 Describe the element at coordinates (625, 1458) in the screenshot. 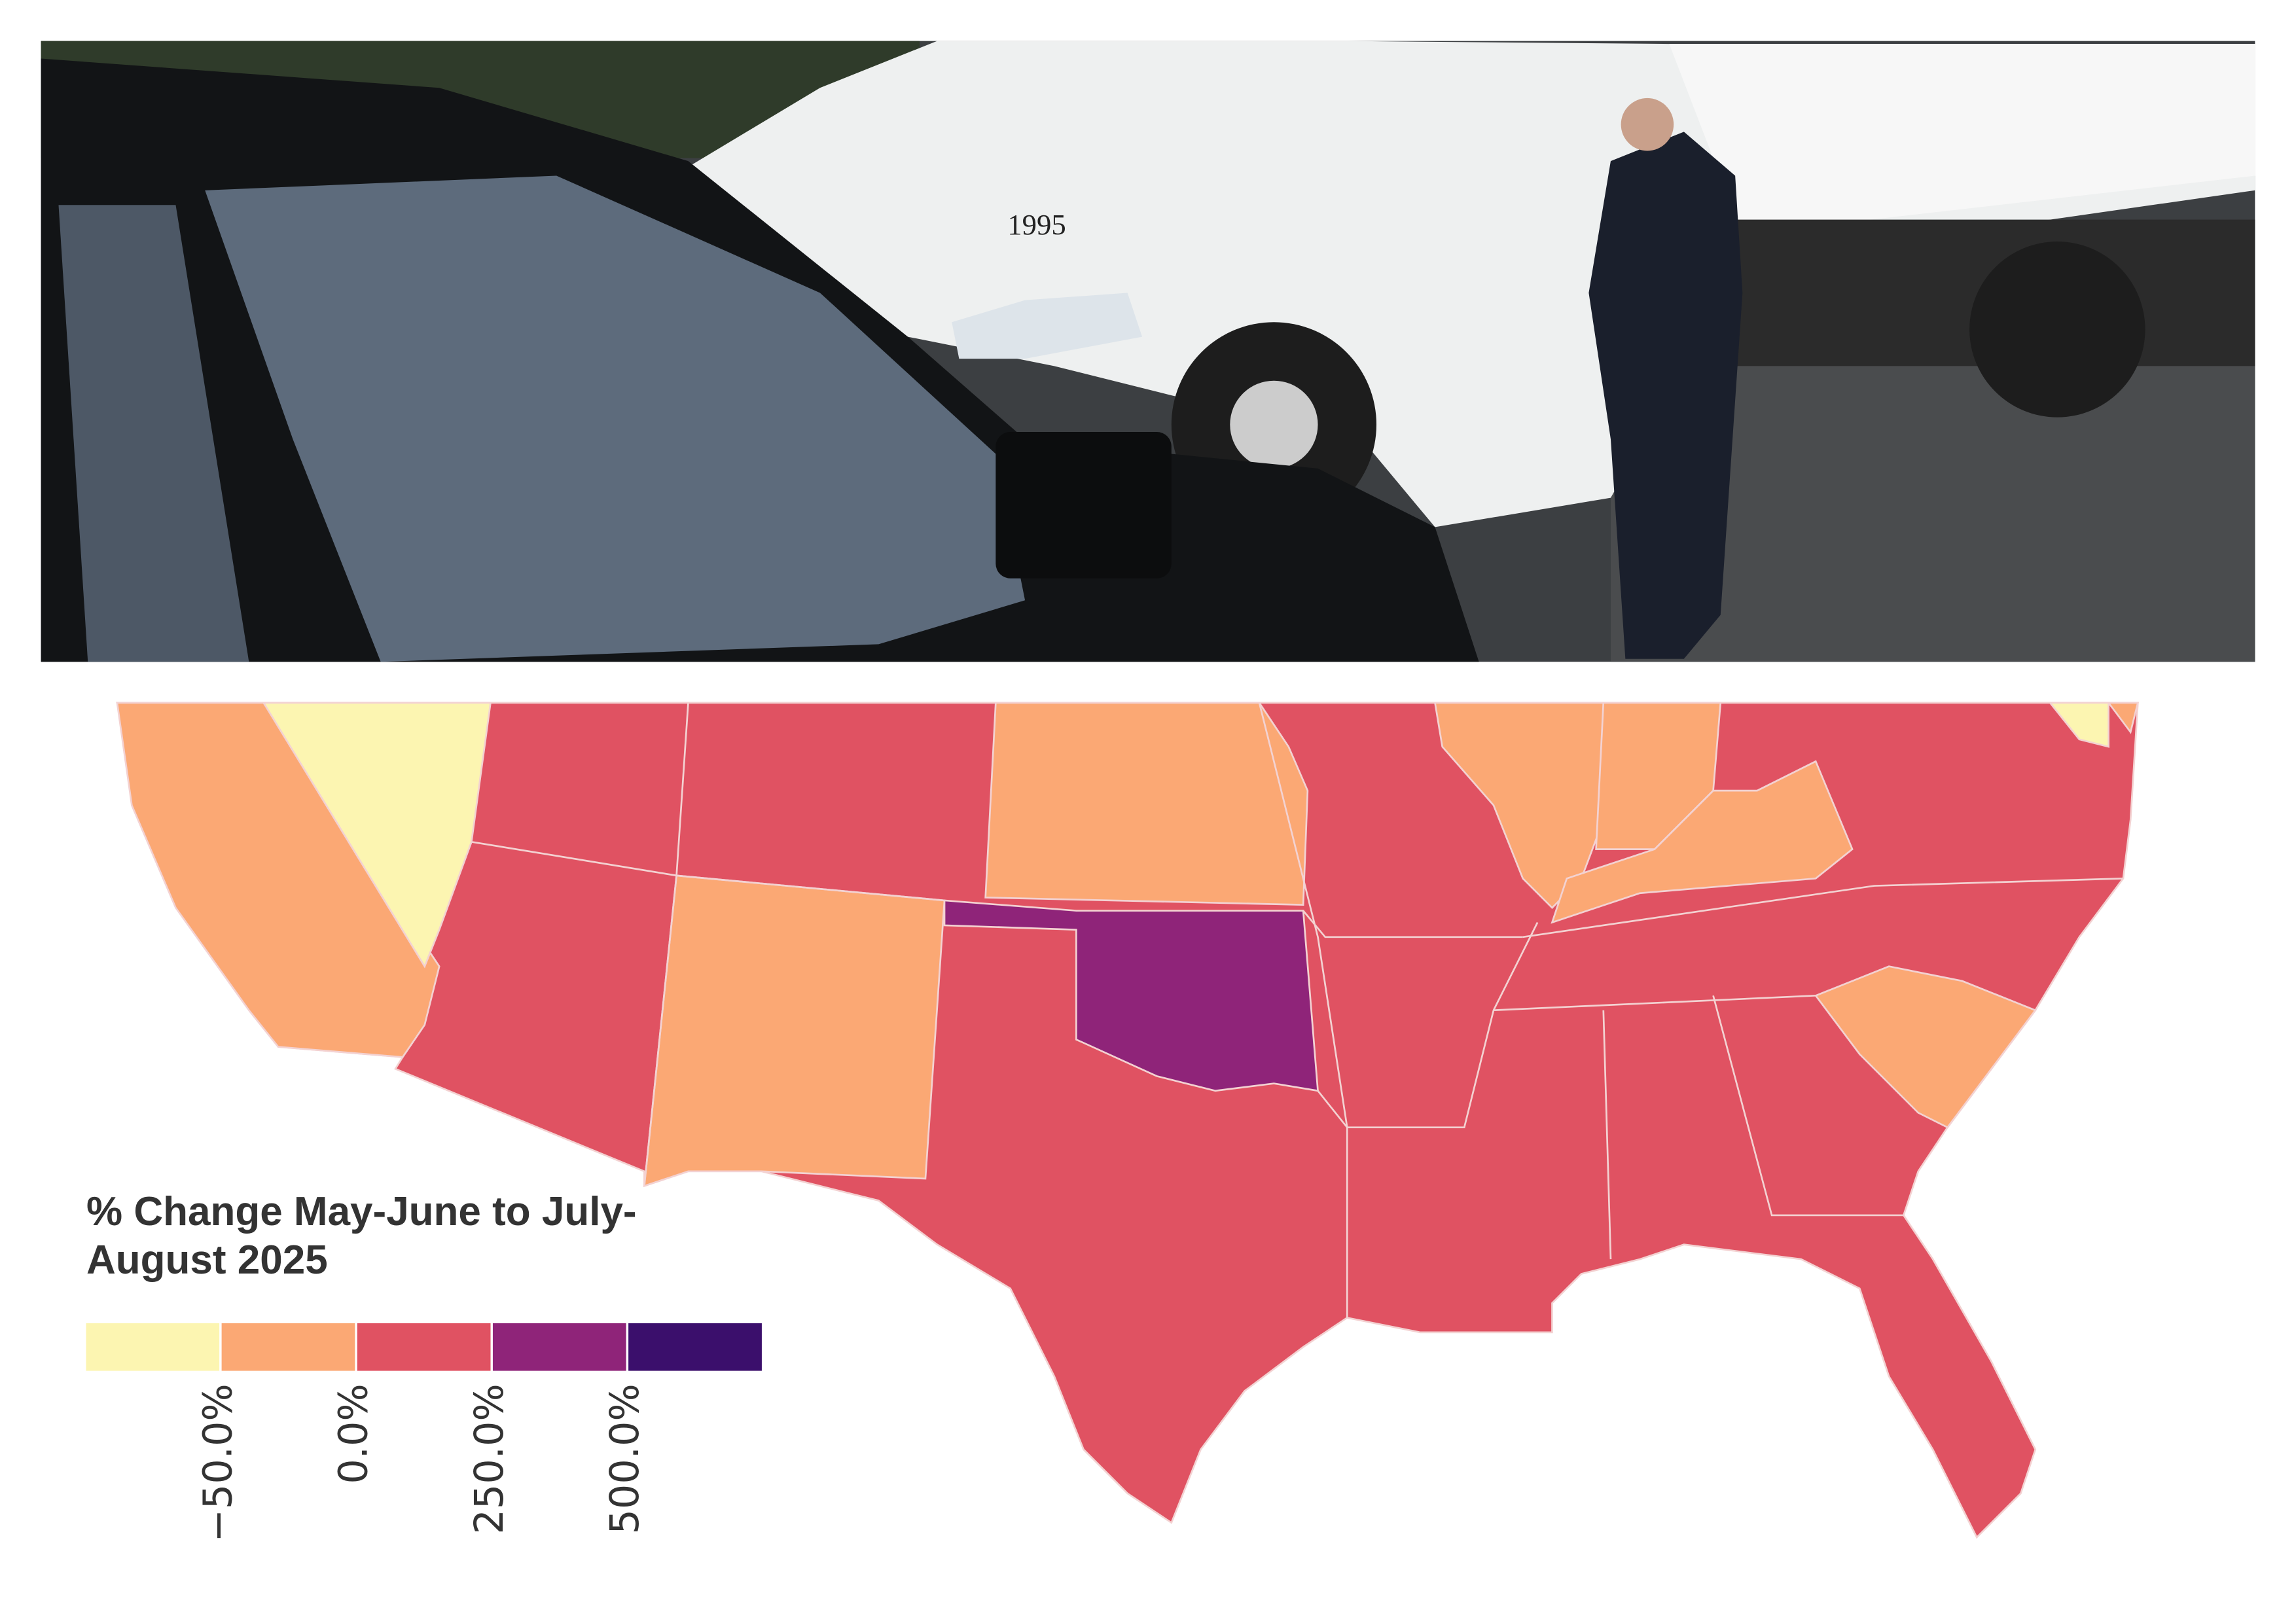

I see `legend-tick-label: 500.0%` at that location.